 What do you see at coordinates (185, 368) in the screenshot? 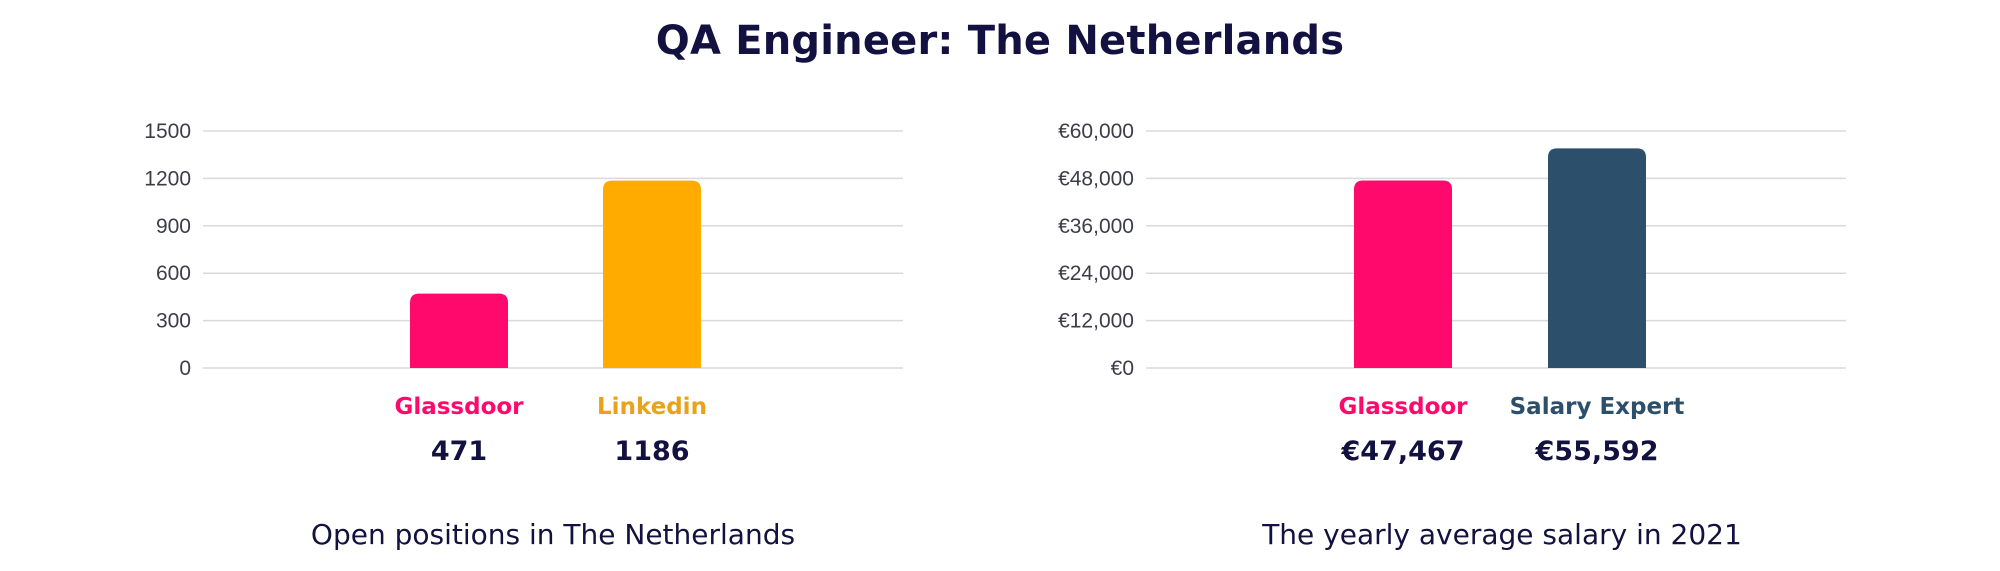
I see `y-tick-label: 0` at bounding box center [185, 368].